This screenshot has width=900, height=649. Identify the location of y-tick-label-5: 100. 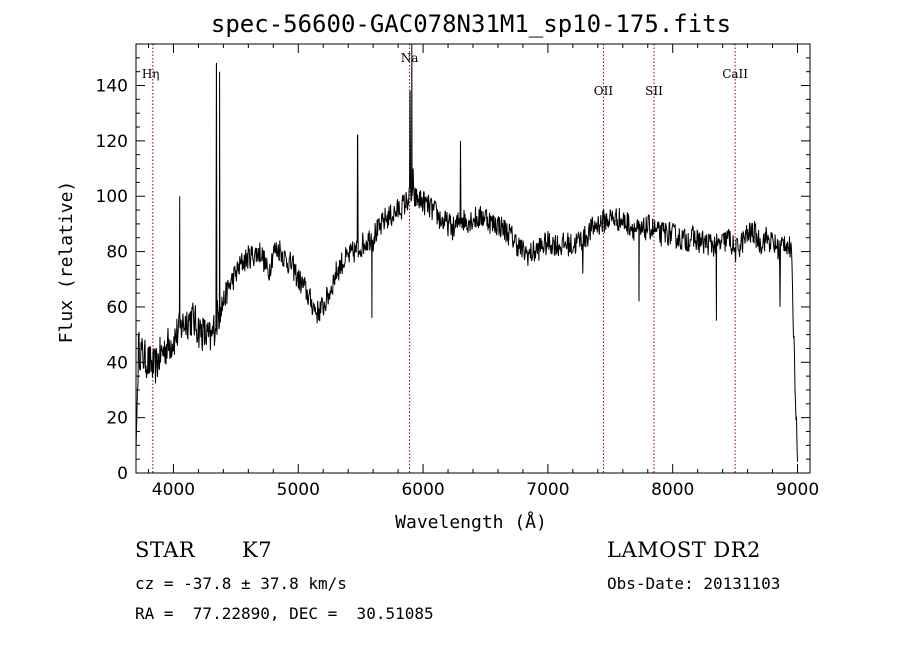
(112, 197).